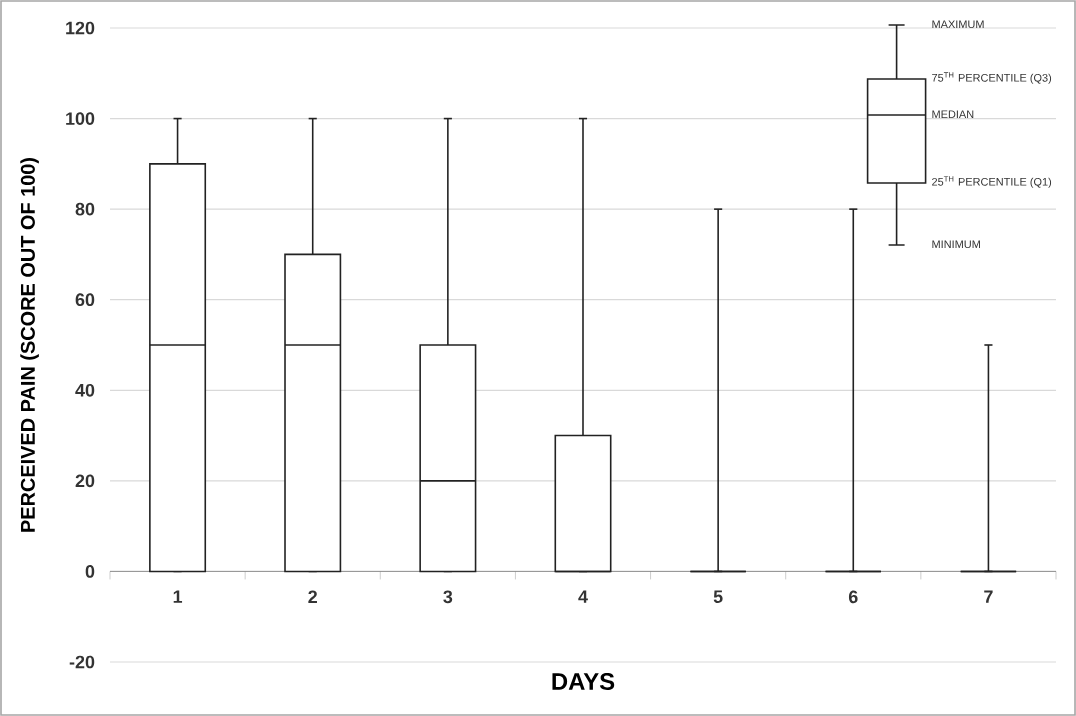 This screenshot has height=716, width=1076. I want to click on x-tick-label: 5, so click(718, 596).